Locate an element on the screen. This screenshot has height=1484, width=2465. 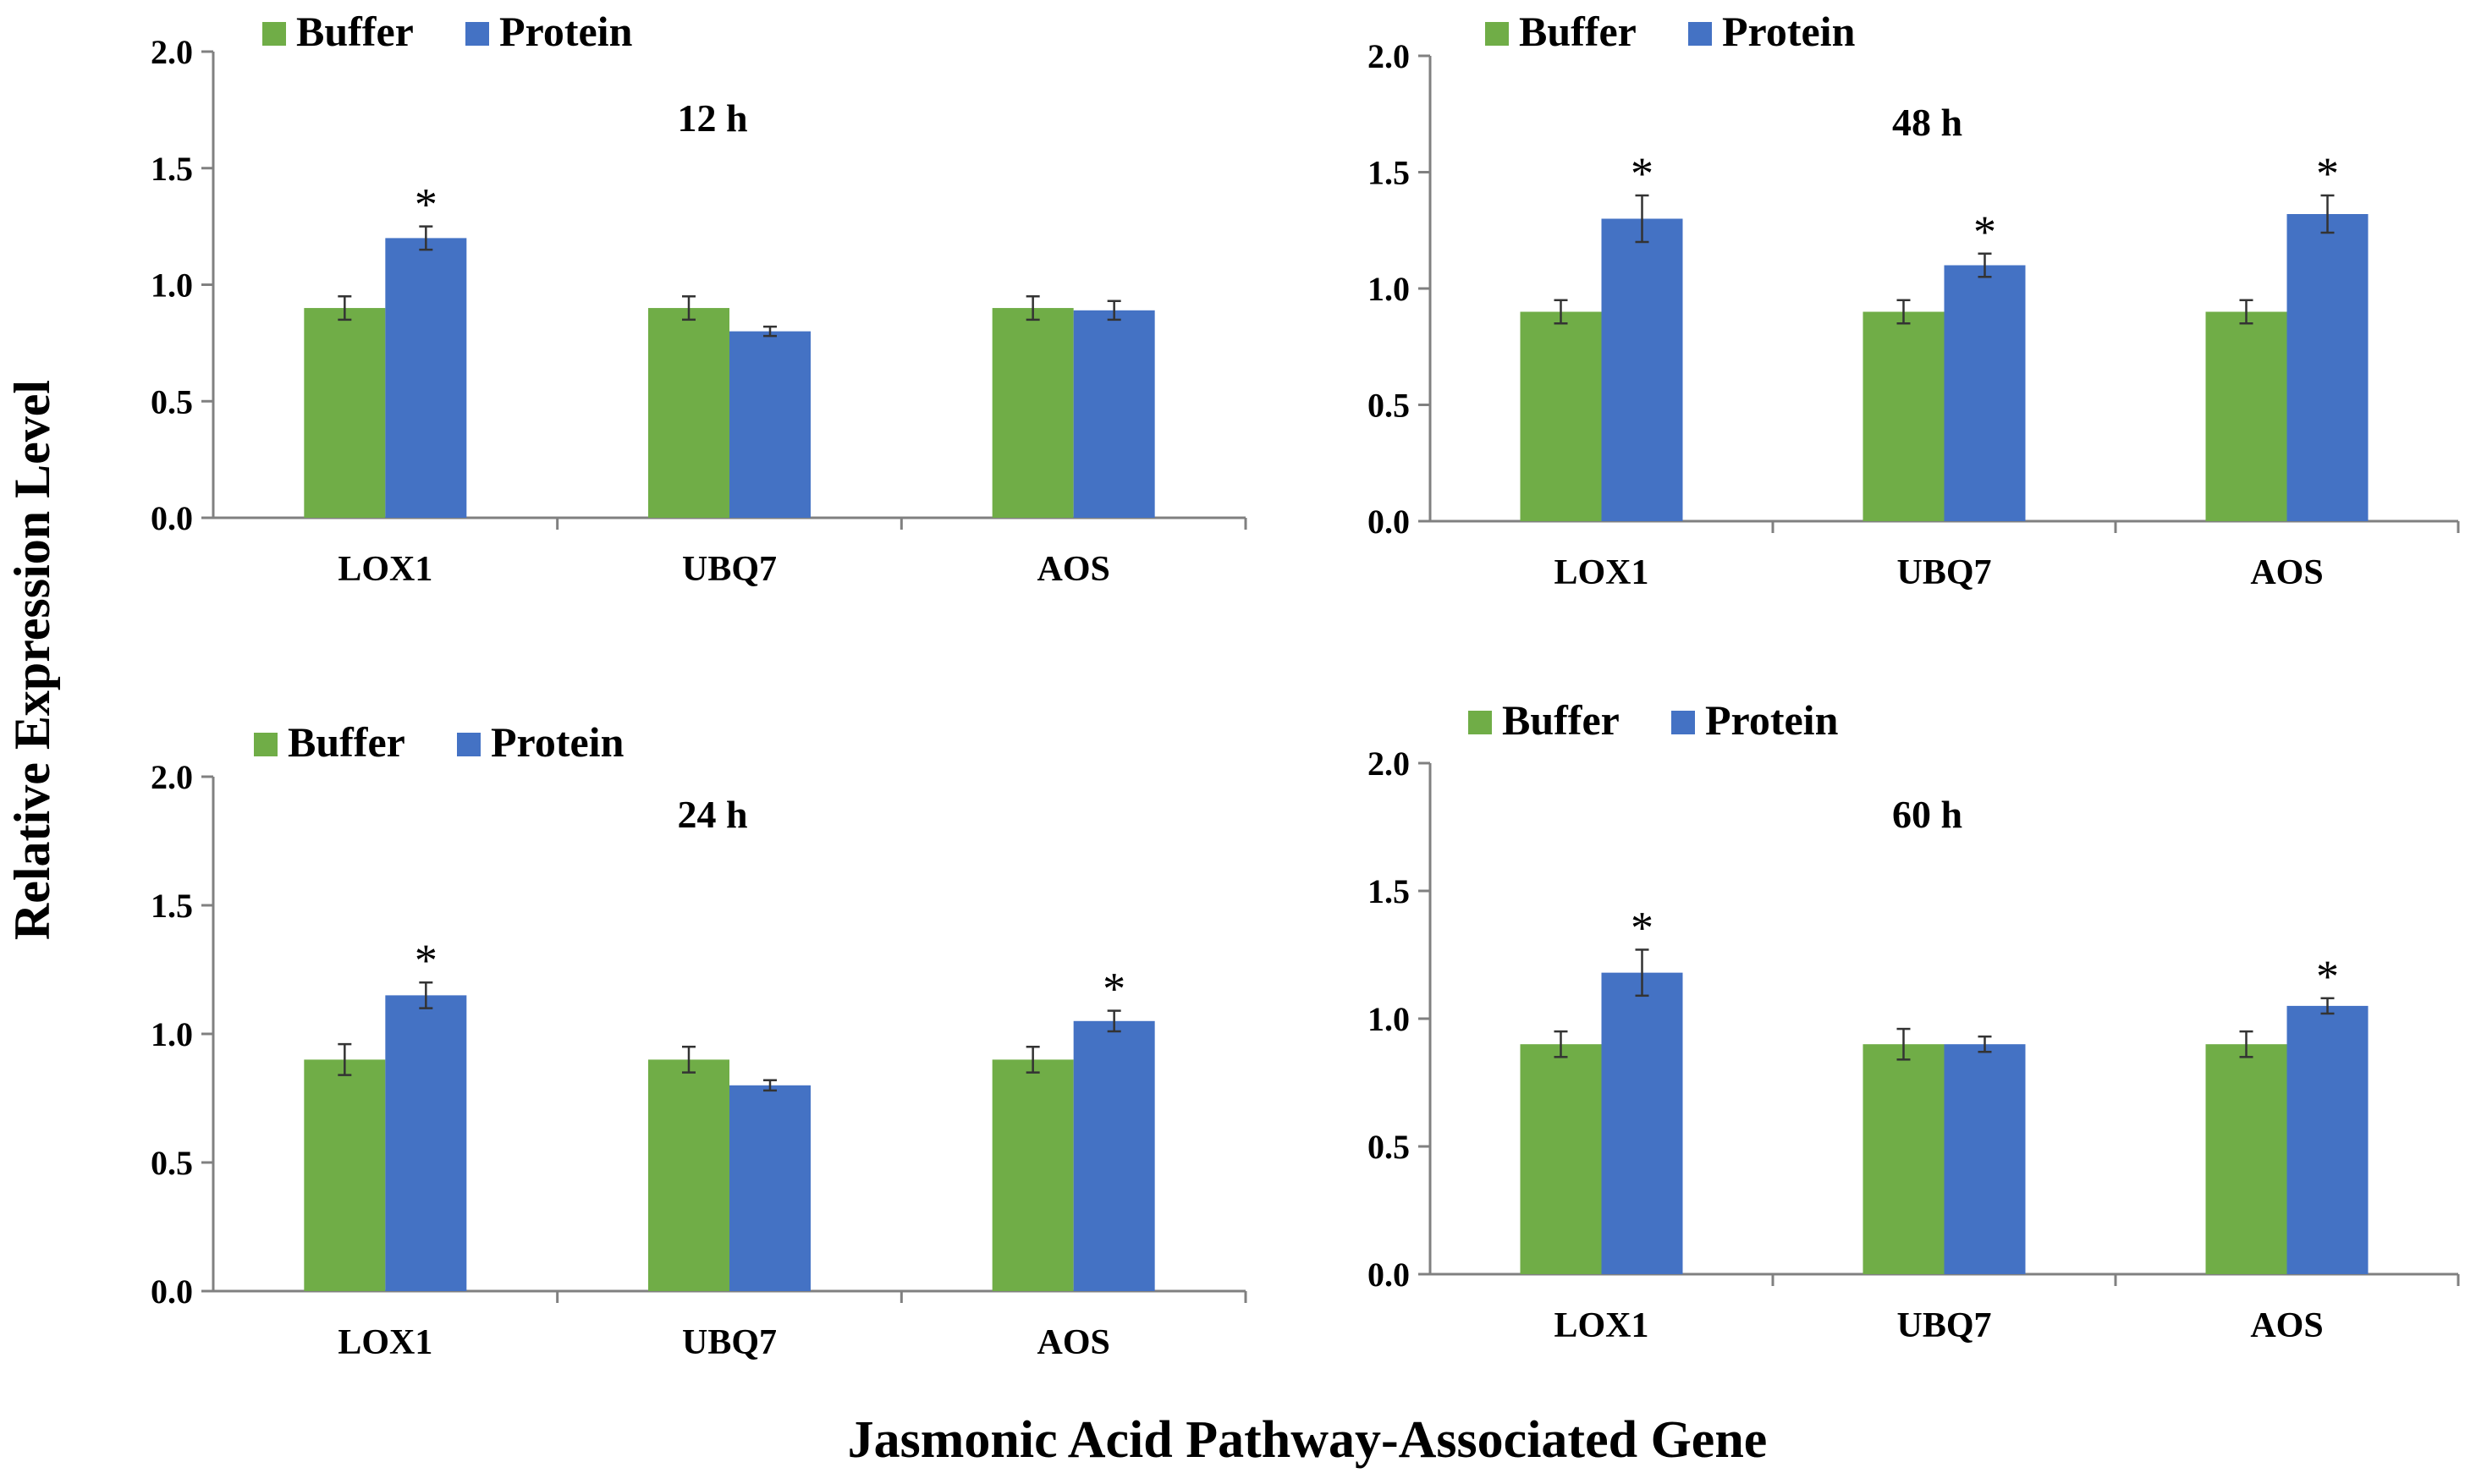
figure-x-axis-label: Jasmonic Acid Pathway-Associated Gene is located at coordinates (1308, 1440).